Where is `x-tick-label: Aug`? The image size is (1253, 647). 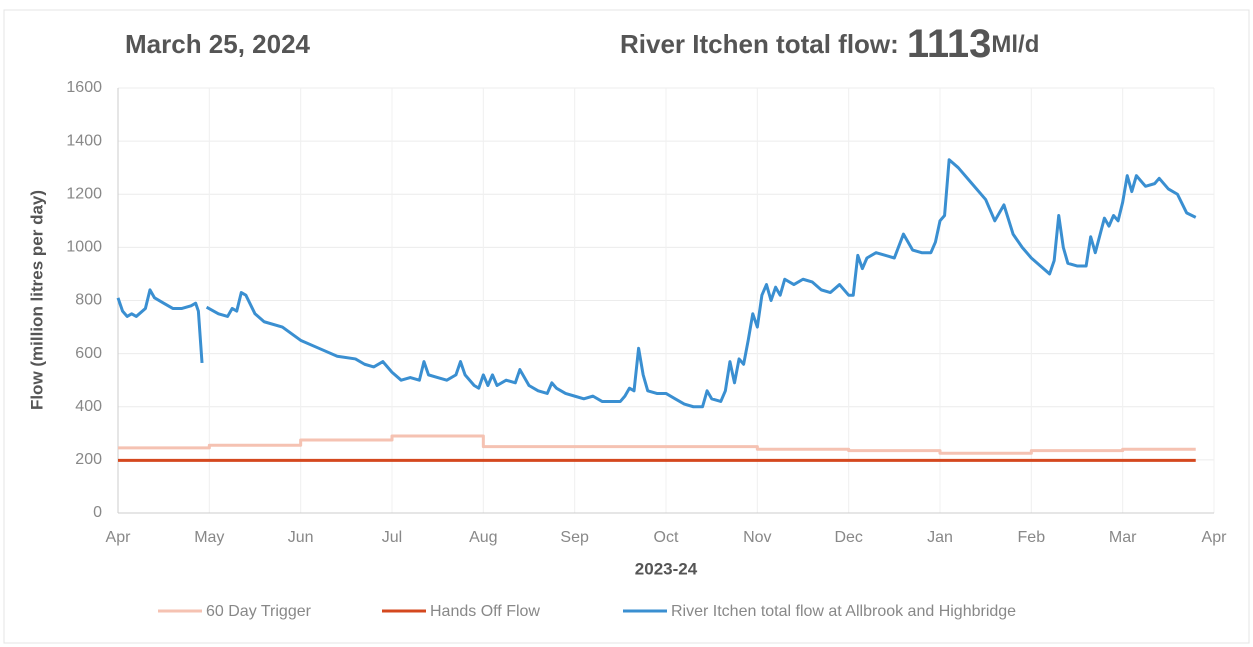
x-tick-label: Aug is located at coordinates (483, 537).